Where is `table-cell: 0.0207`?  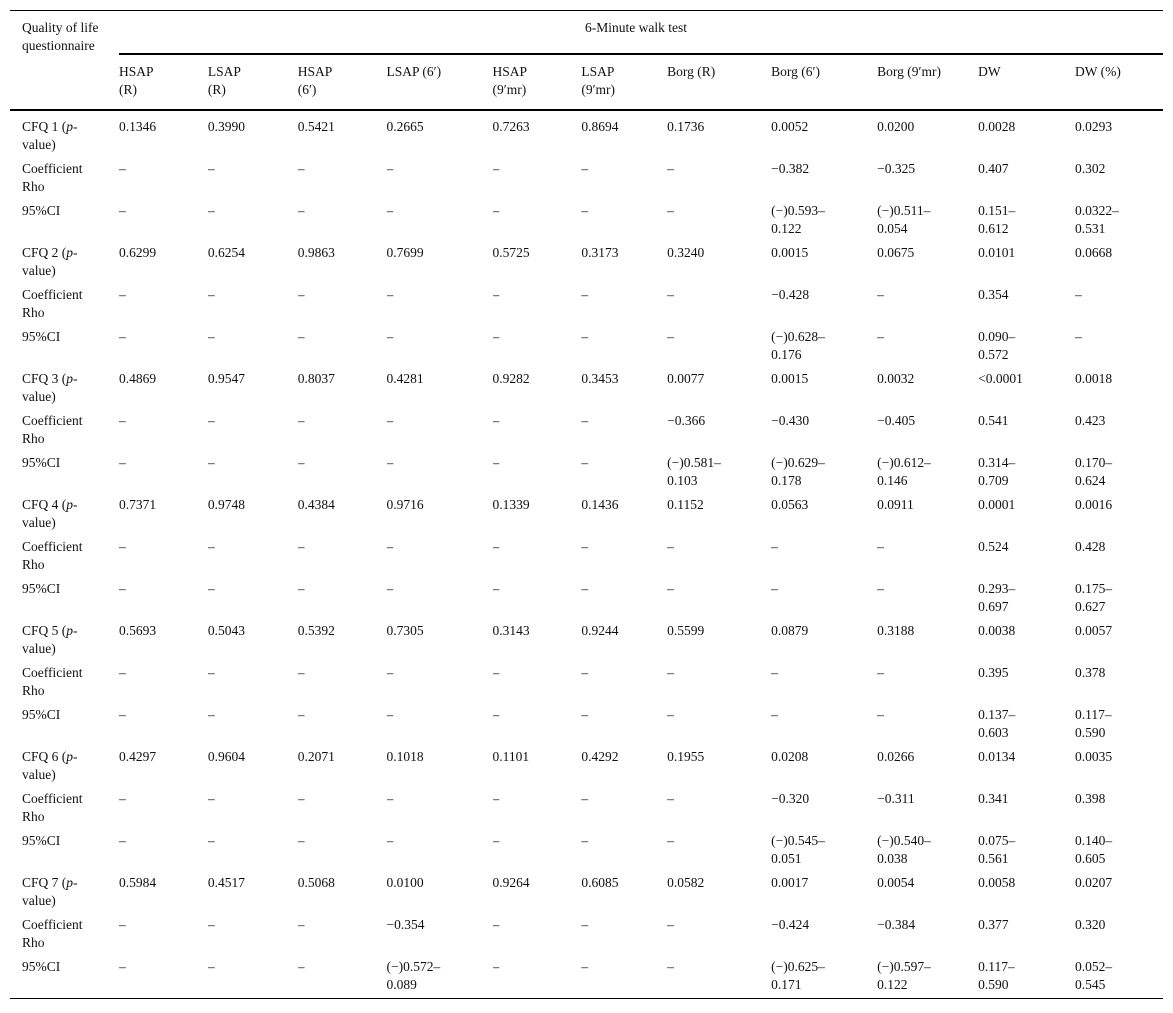
table-cell: 0.0207 is located at coordinates (1093, 882).